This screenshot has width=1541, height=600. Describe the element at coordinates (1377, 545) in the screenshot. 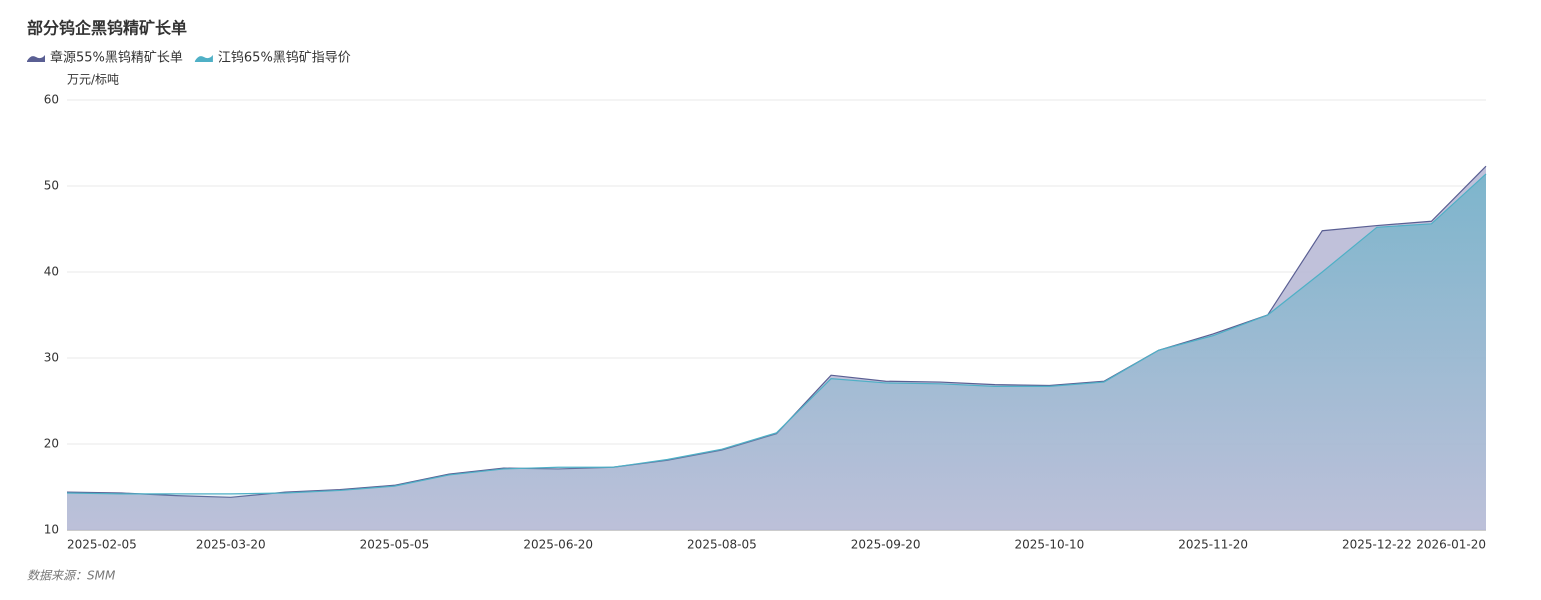

I see `x-tick-label: 2025-12-22` at that location.